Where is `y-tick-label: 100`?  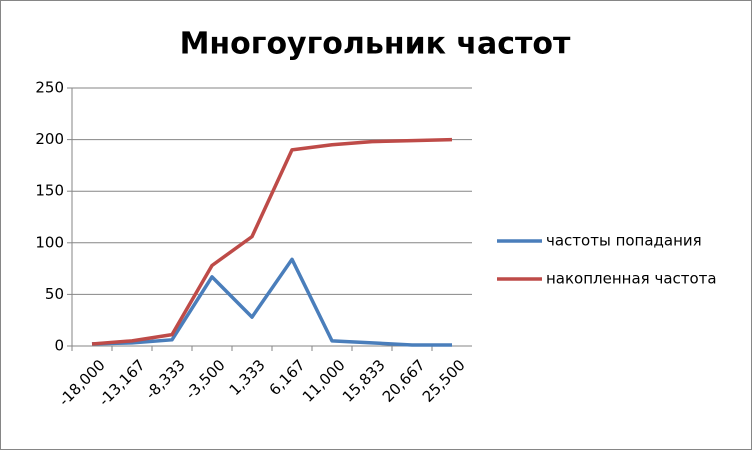
y-tick-label: 100 is located at coordinates (49, 242).